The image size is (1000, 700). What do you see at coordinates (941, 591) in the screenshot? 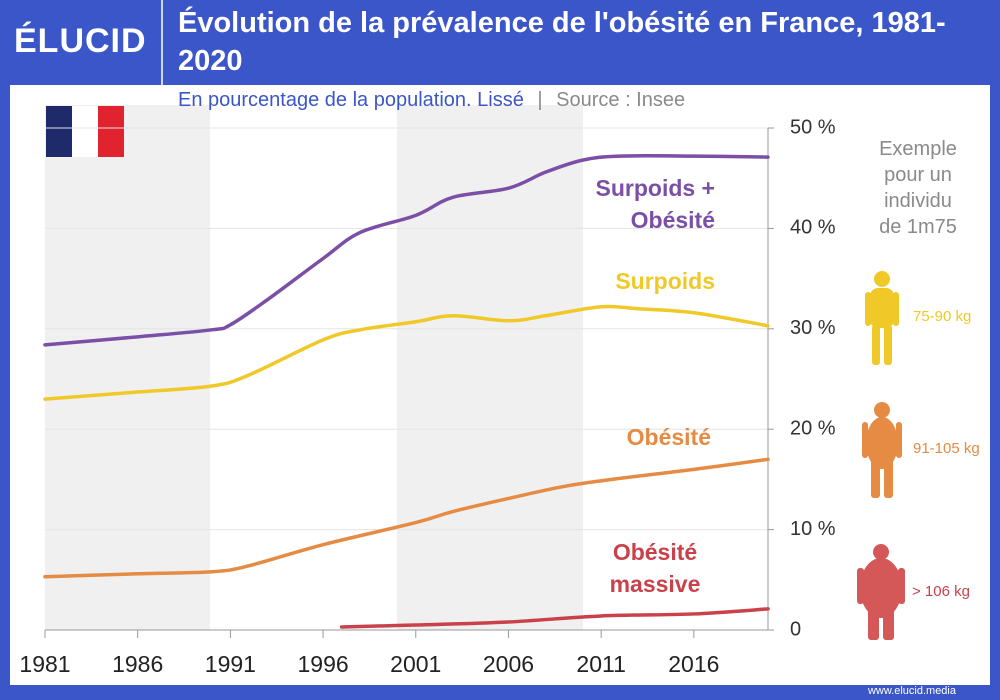
I see `weight-label: > 106 kg` at bounding box center [941, 591].